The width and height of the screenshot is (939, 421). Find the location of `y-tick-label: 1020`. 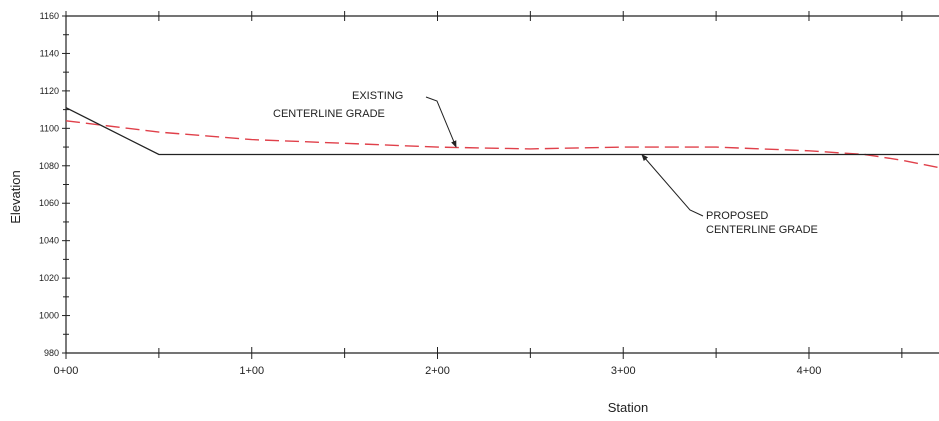

y-tick-label: 1020 is located at coordinates (49, 278).